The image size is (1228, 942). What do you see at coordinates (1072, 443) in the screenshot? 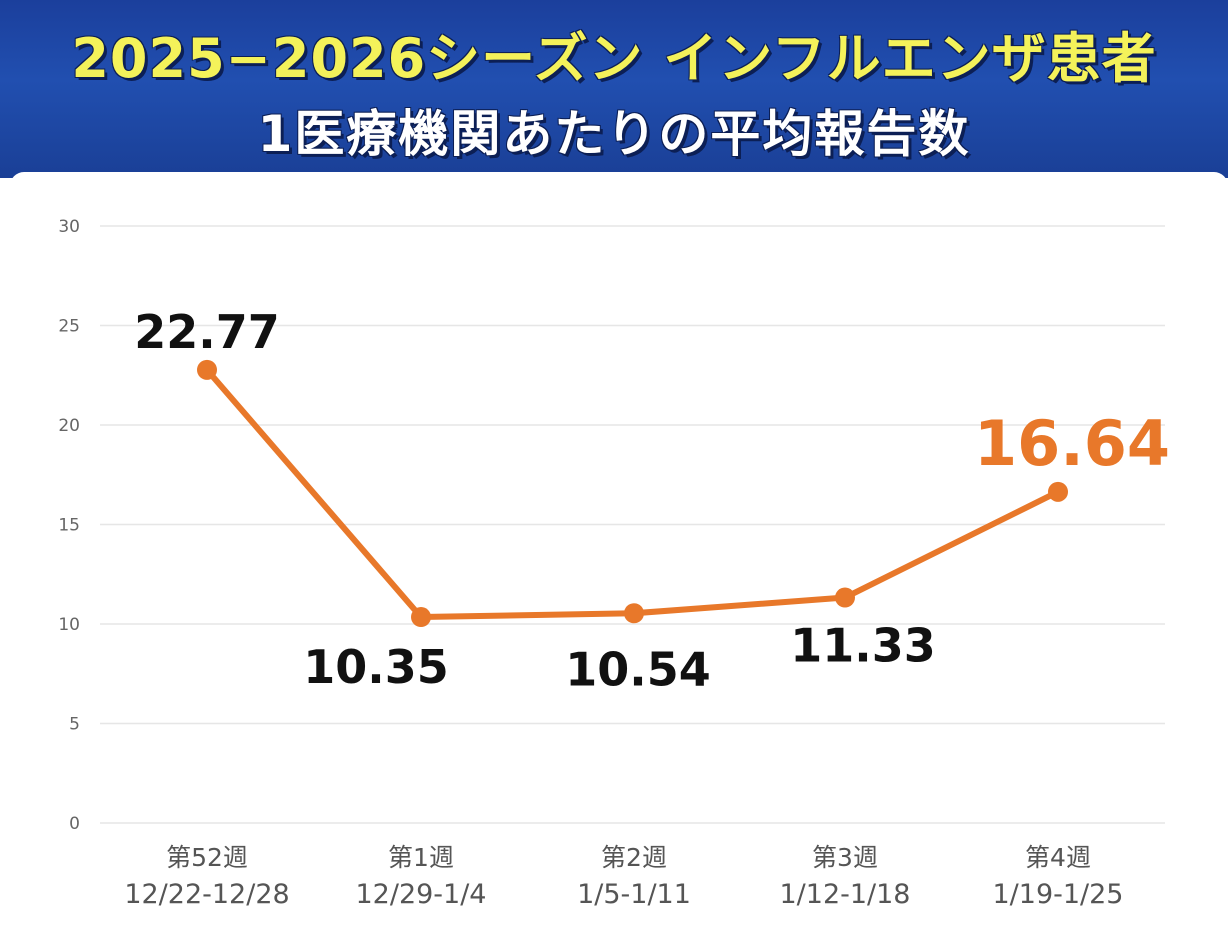
I see `data-label: 16.64` at bounding box center [1072, 443].